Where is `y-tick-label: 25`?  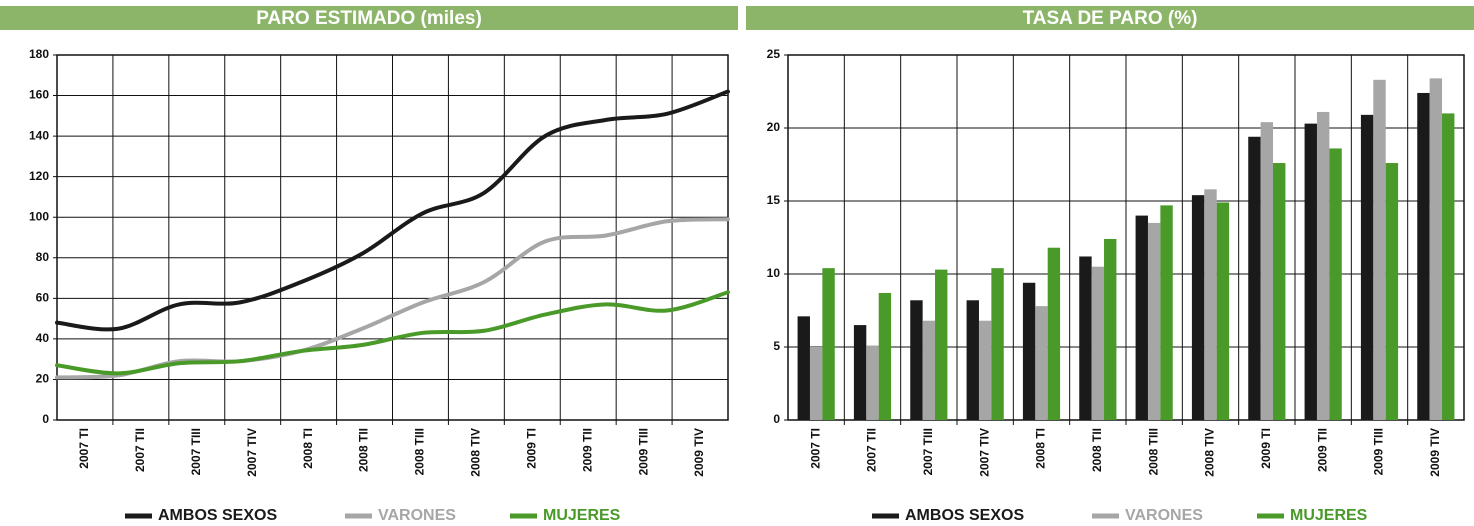 y-tick-label: 25 is located at coordinates (774, 54).